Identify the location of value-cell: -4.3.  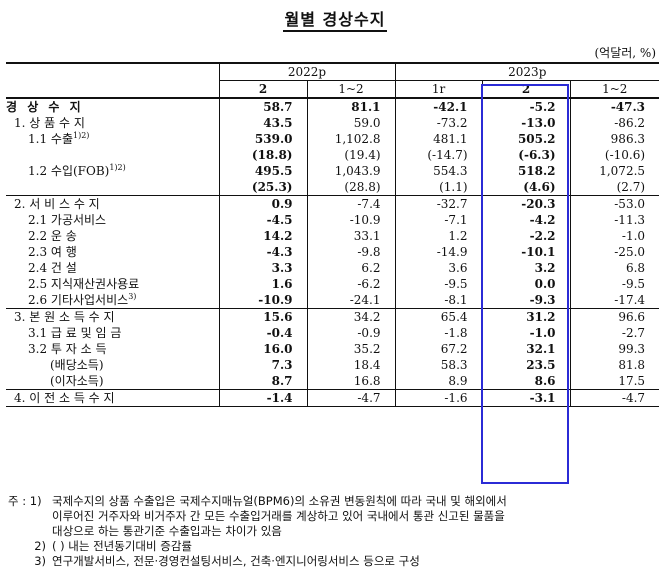
(262, 252).